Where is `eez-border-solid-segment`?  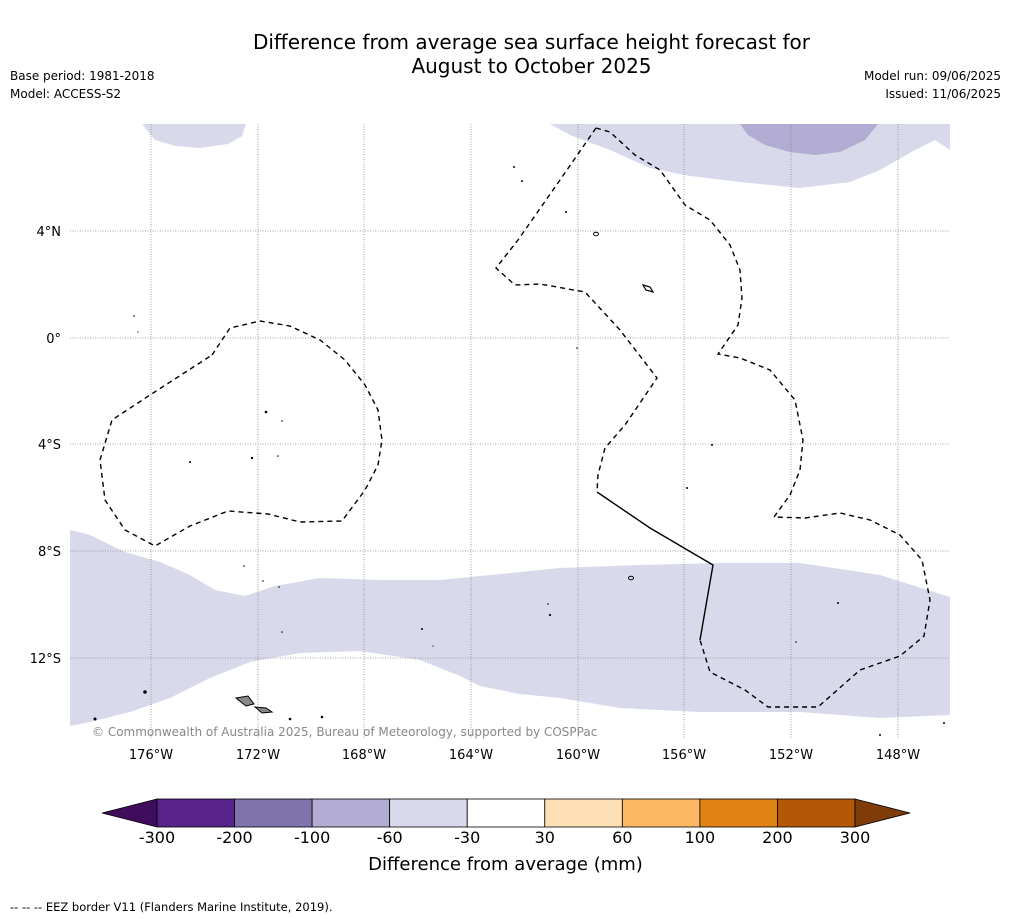 eez-border-solid-segment is located at coordinates (655, 566).